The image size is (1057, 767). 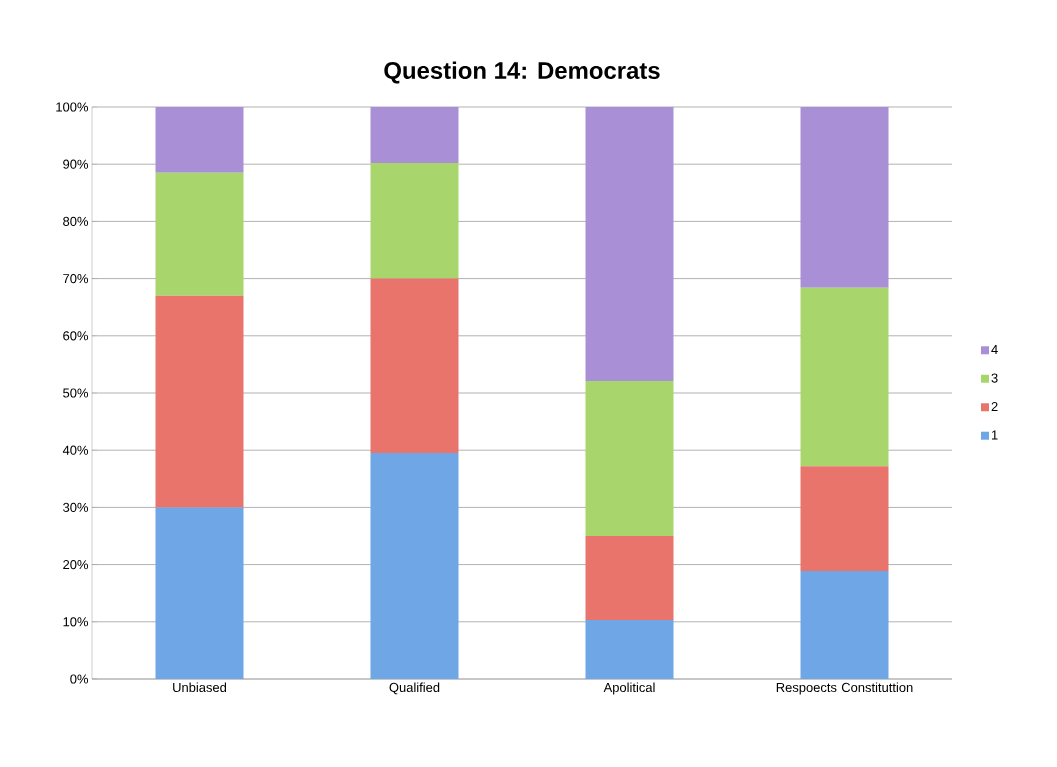 I want to click on legend-label: 2, so click(x=994, y=406).